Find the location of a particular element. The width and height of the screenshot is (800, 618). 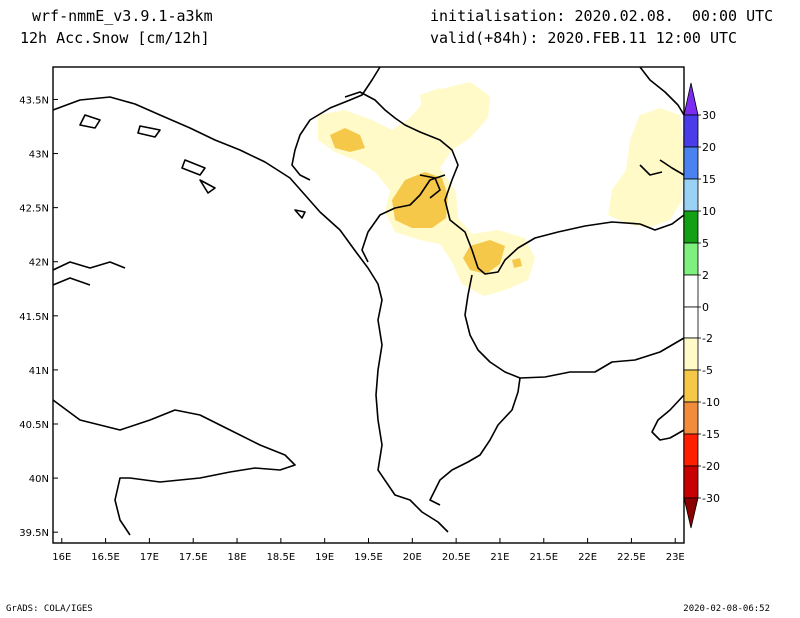

footer-timestamp: 2020-02-08-06:52 is located at coordinates (726, 609).